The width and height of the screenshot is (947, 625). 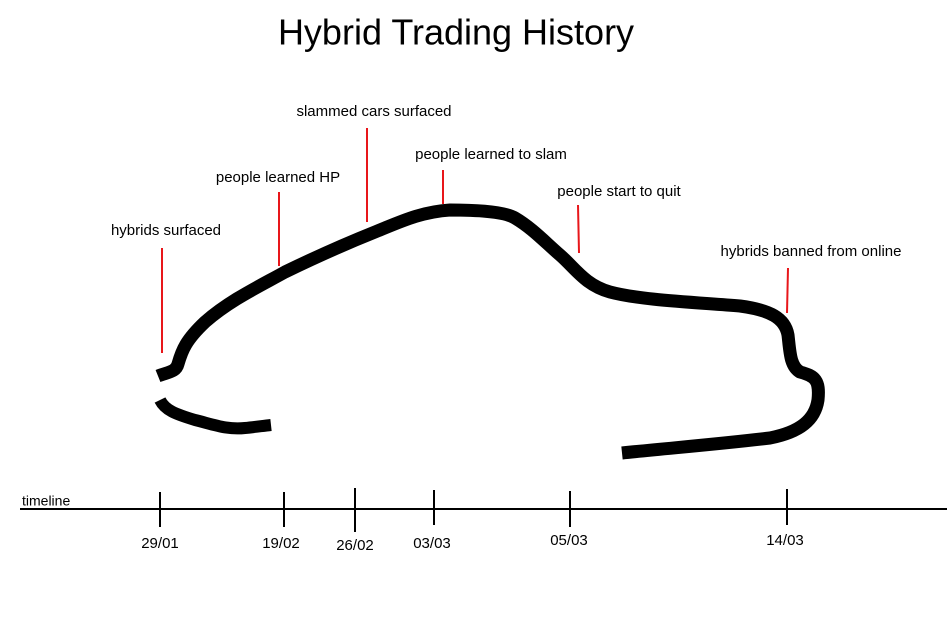 I want to click on annotation: people start to quit, so click(x=619, y=191).